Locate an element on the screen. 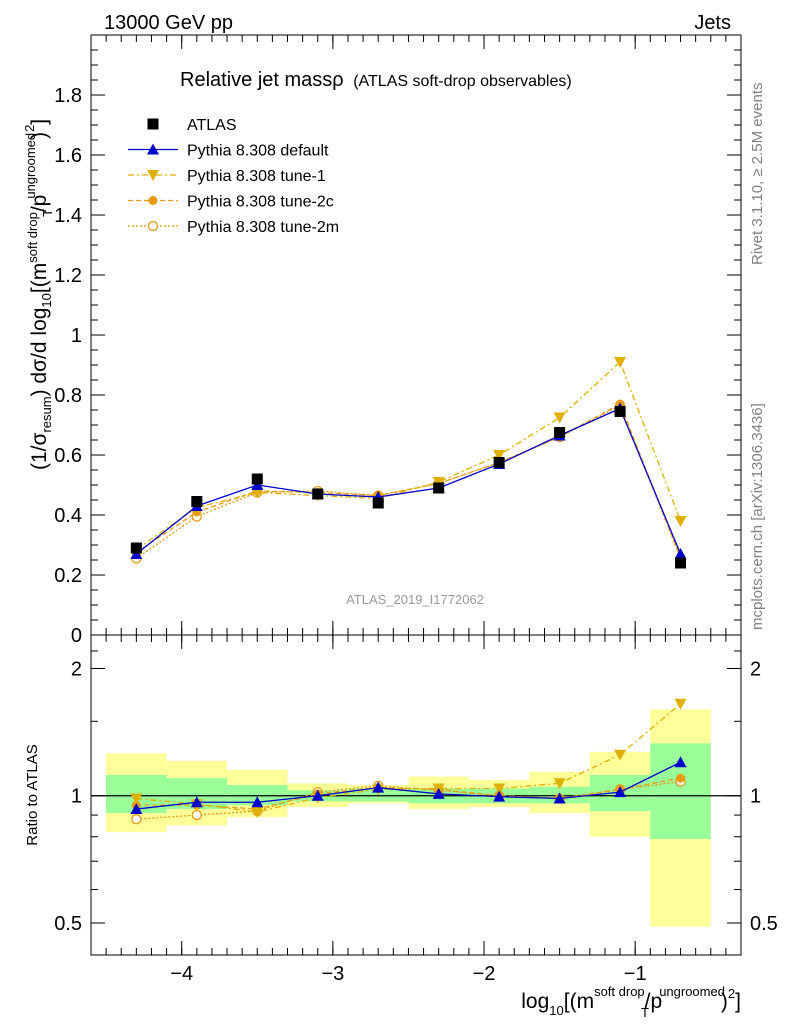  ratio-series-default is located at coordinates (408, 785).